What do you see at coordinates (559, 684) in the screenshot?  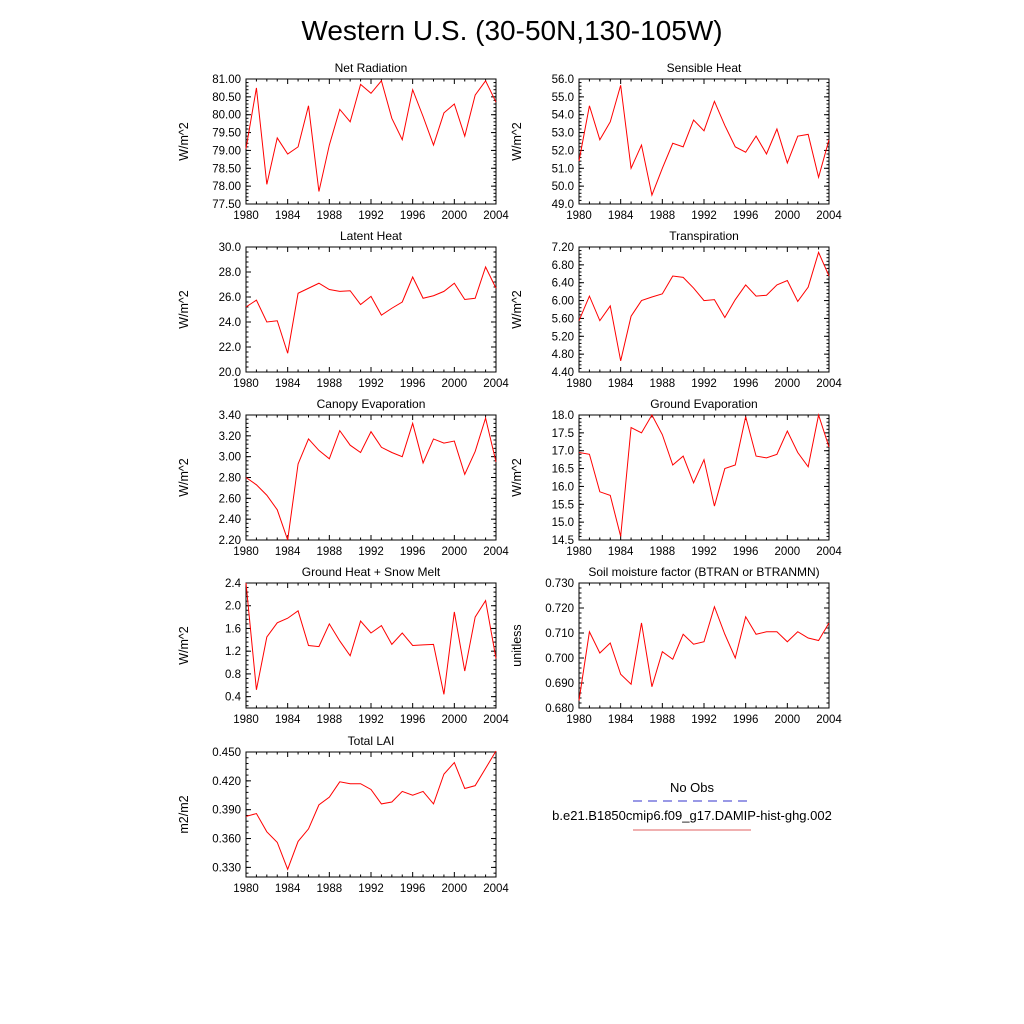 I see `y-tick-label: 0.690` at bounding box center [559, 684].